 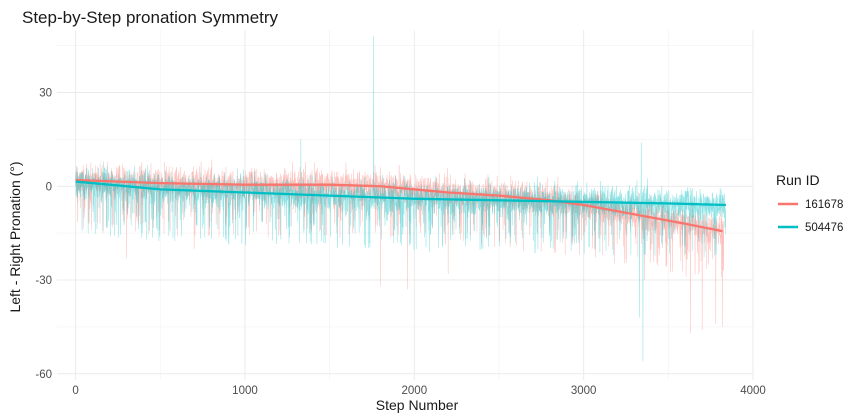 I want to click on legend: Run ID 161678 504476, so click(x=809, y=203).